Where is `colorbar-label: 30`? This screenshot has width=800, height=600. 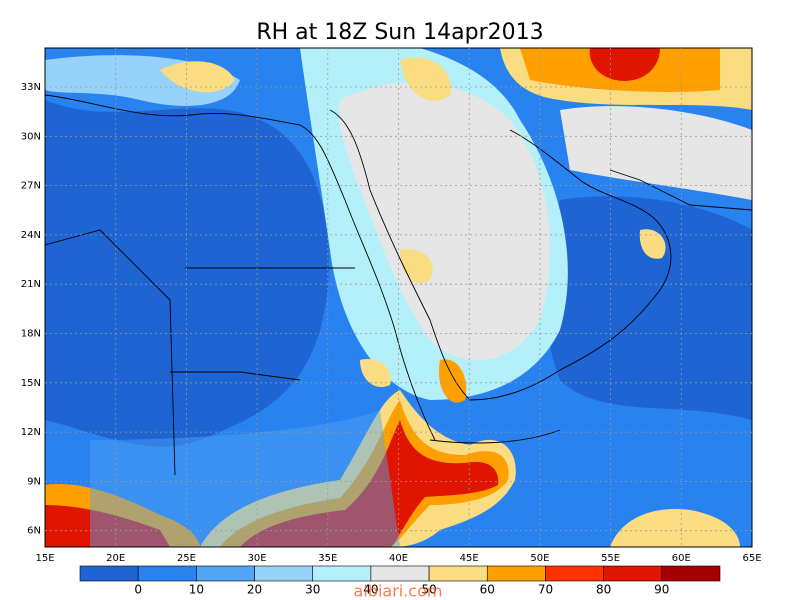
colorbar-label: 30 is located at coordinates (312, 590).